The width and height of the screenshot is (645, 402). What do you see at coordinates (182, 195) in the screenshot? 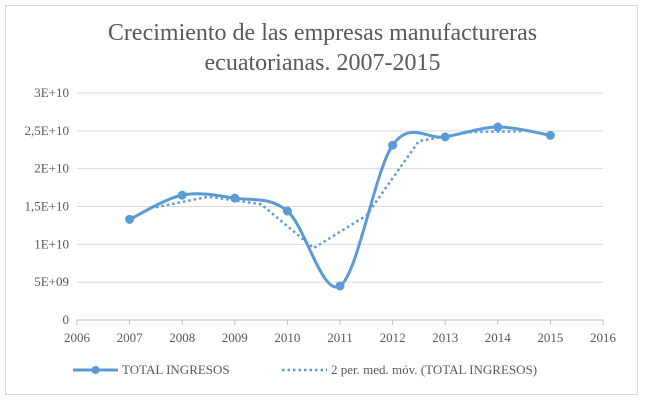
I see `series-0-point-2008` at bounding box center [182, 195].